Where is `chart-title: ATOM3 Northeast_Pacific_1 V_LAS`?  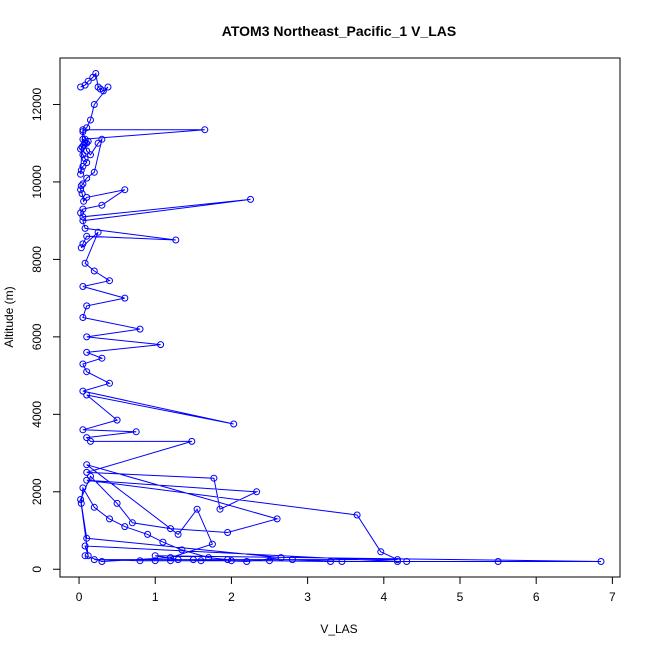 chart-title: ATOM3 Northeast_Pacific_1 V_LAS is located at coordinates (339, 31).